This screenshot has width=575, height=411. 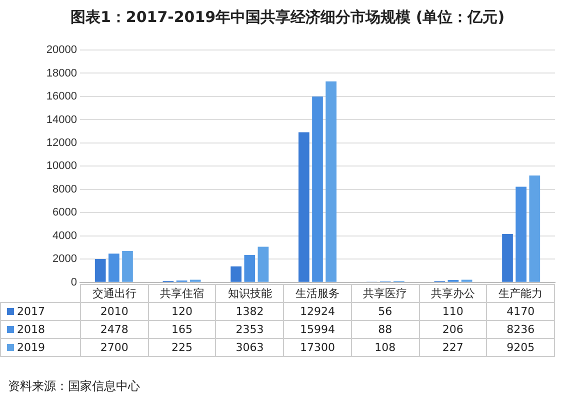 What do you see at coordinates (182, 329) in the screenshot?
I see `data-label: 165` at bounding box center [182, 329].